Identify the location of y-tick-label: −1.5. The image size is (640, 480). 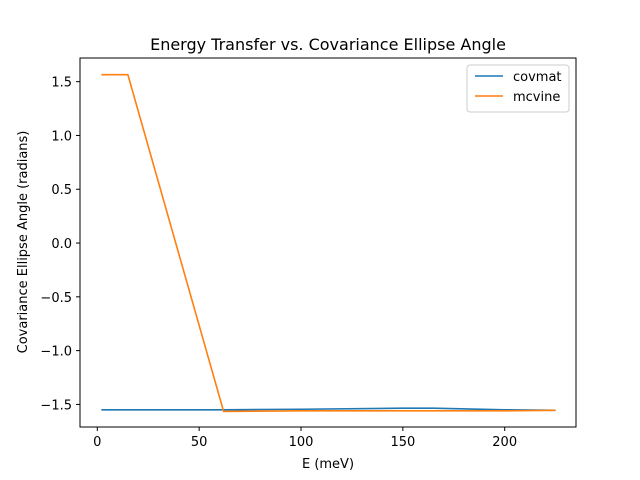
(56, 405).